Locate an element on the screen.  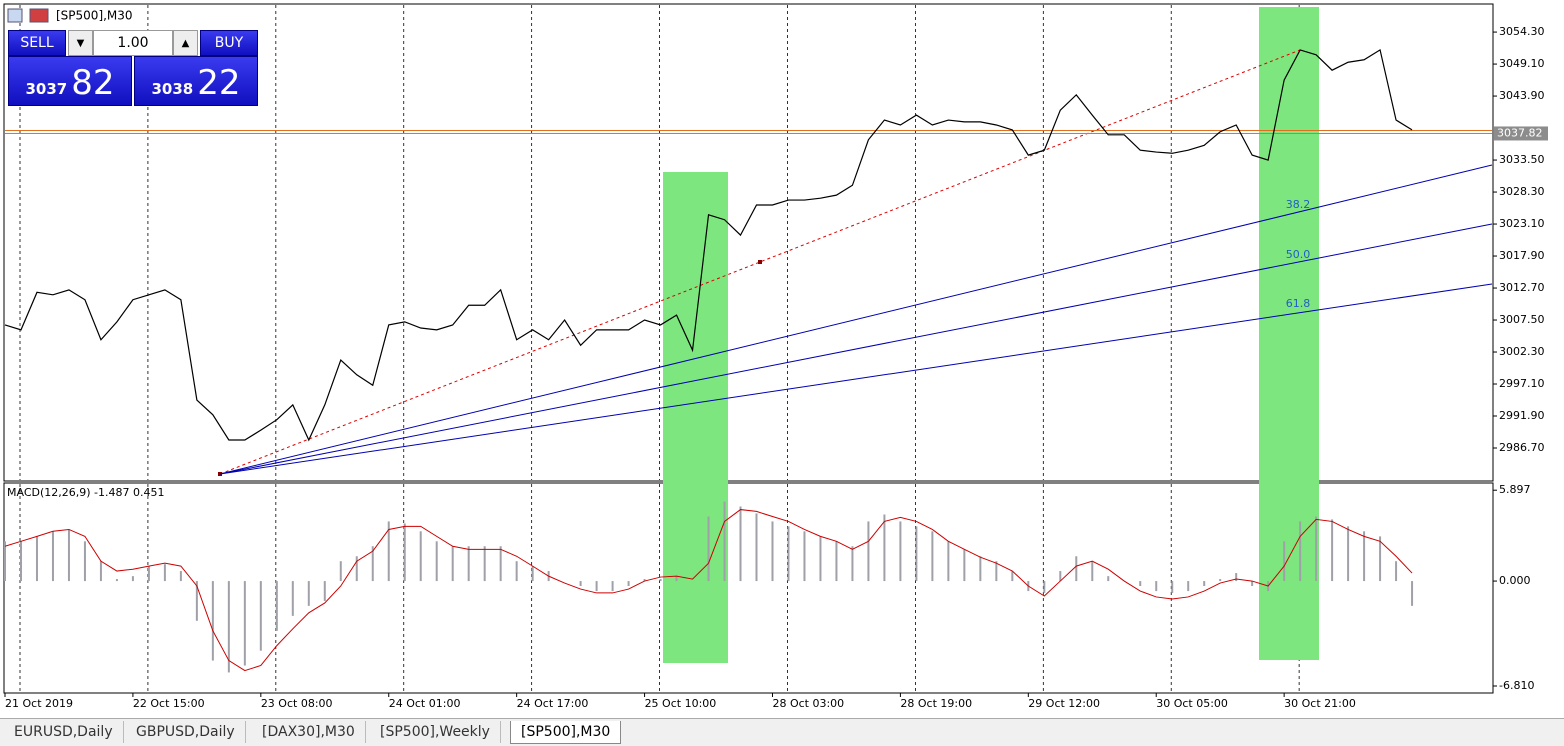
y-tick-label: 3007.50 is located at coordinates (1522, 319).